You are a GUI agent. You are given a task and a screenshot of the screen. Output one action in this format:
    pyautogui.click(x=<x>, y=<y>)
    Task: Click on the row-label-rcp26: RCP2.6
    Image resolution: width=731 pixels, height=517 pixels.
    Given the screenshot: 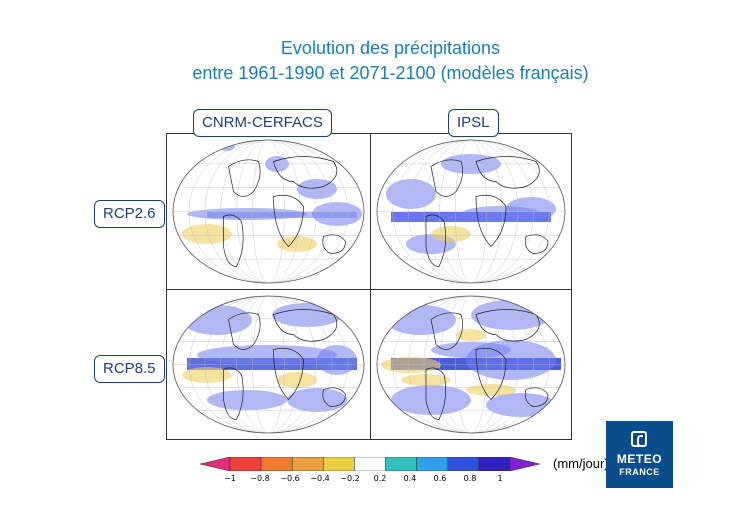 What is the action you would take?
    pyautogui.click(x=129, y=214)
    